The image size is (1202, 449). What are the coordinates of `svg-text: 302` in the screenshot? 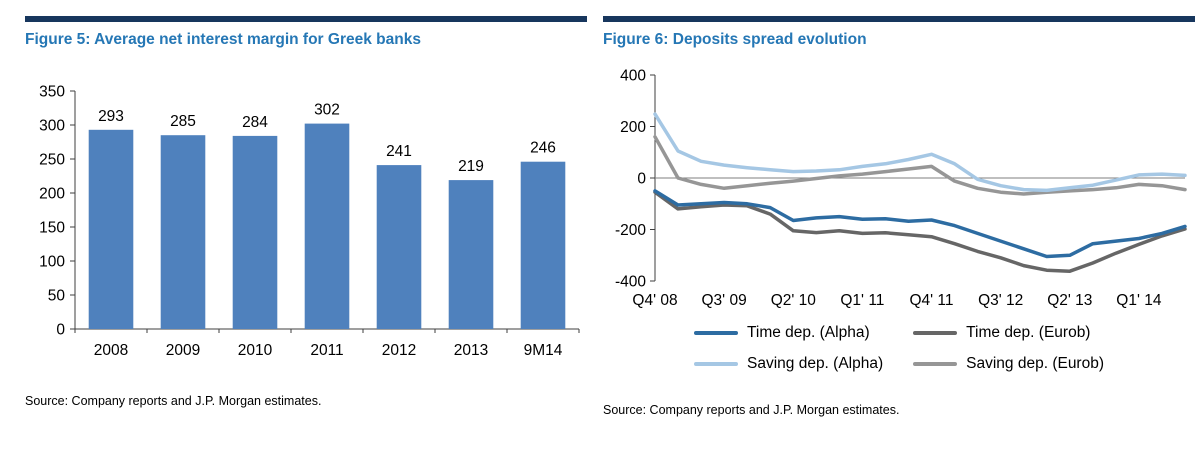 It's located at (327, 110).